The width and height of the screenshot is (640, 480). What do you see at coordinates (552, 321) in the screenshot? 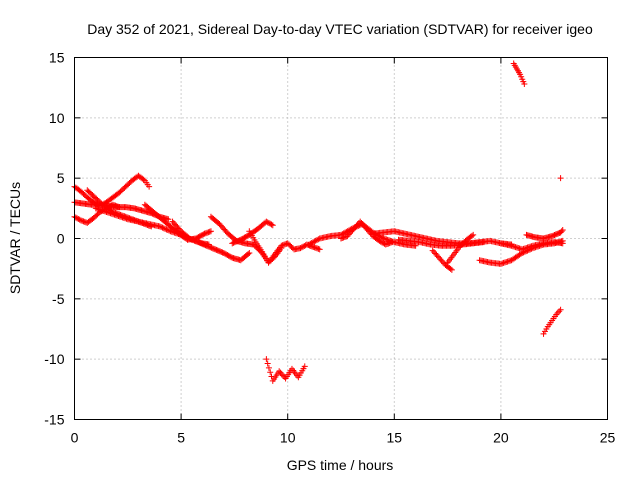
I see `series-arc-w` at bounding box center [552, 321].